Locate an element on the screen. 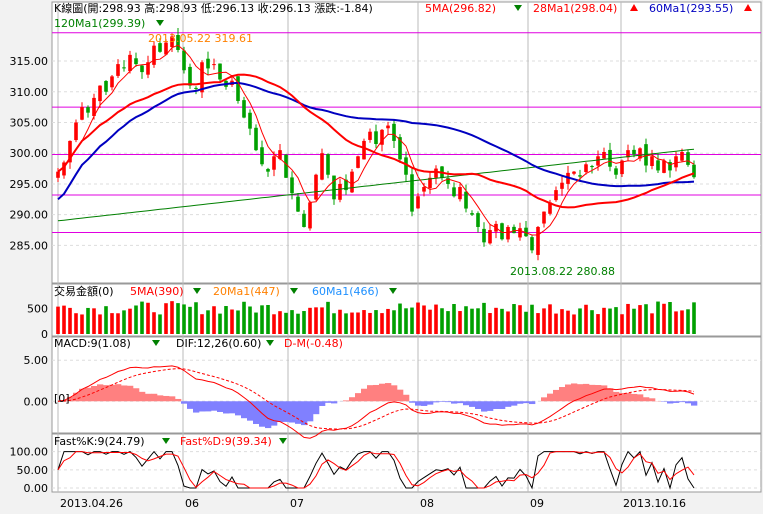 The width and height of the screenshot is (763, 514). high-annotation: 2013.05.22 319.61 is located at coordinates (200, 38).